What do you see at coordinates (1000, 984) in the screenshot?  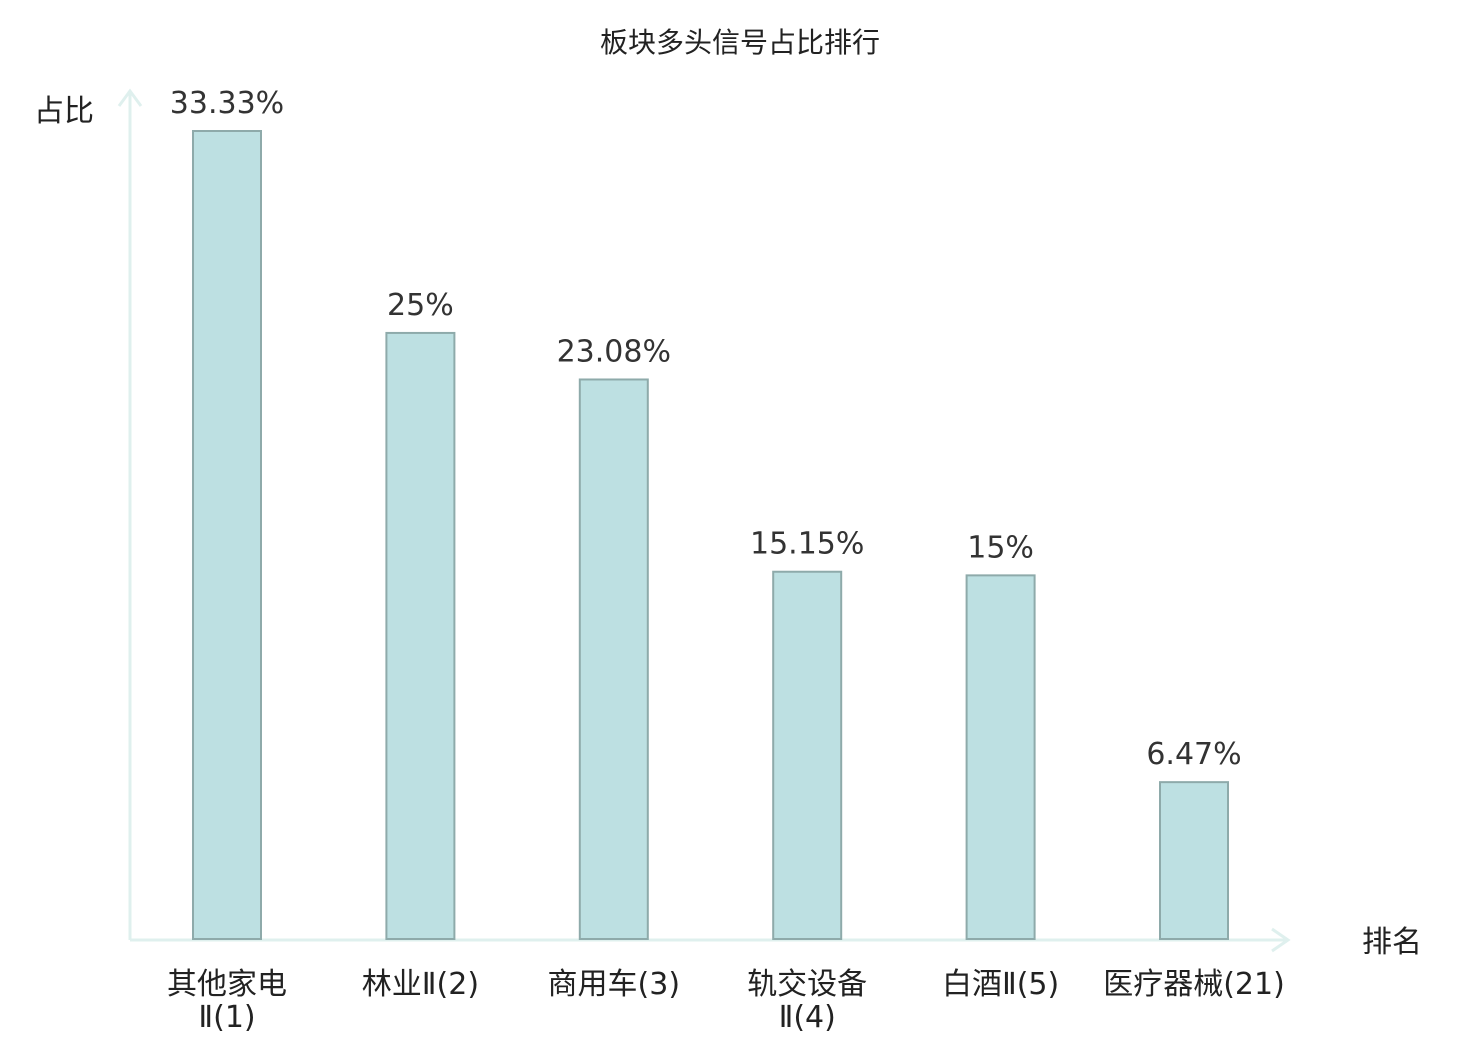 I see `category-label: 白酒Ⅱ(5)` at bounding box center [1000, 984].